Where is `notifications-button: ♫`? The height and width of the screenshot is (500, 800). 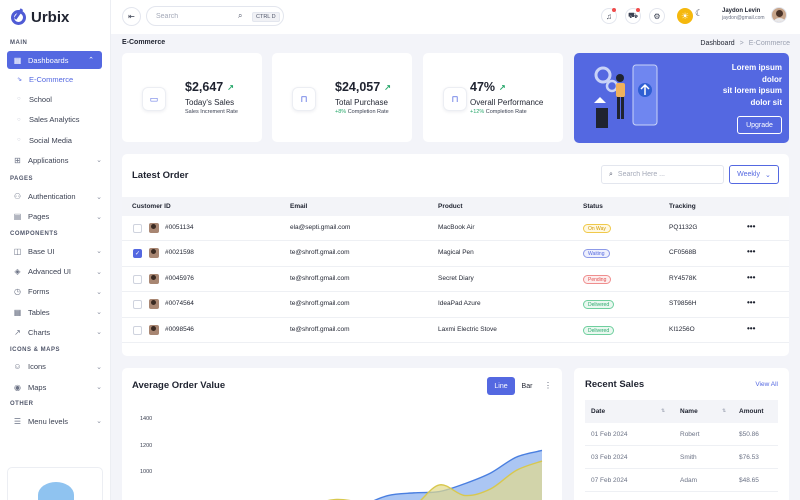
notifications-button: ♫ is located at coordinates (609, 16).